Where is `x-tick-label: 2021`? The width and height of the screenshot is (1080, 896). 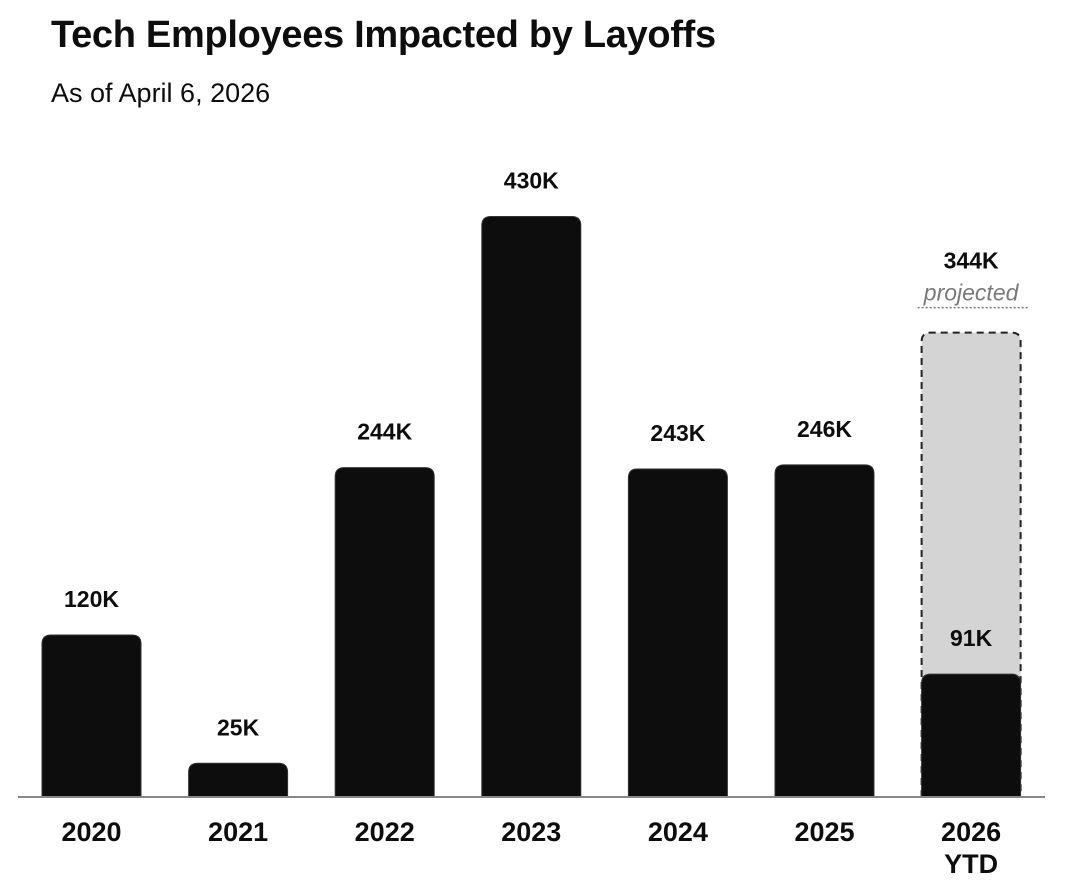
x-tick-label: 2021 is located at coordinates (238, 832).